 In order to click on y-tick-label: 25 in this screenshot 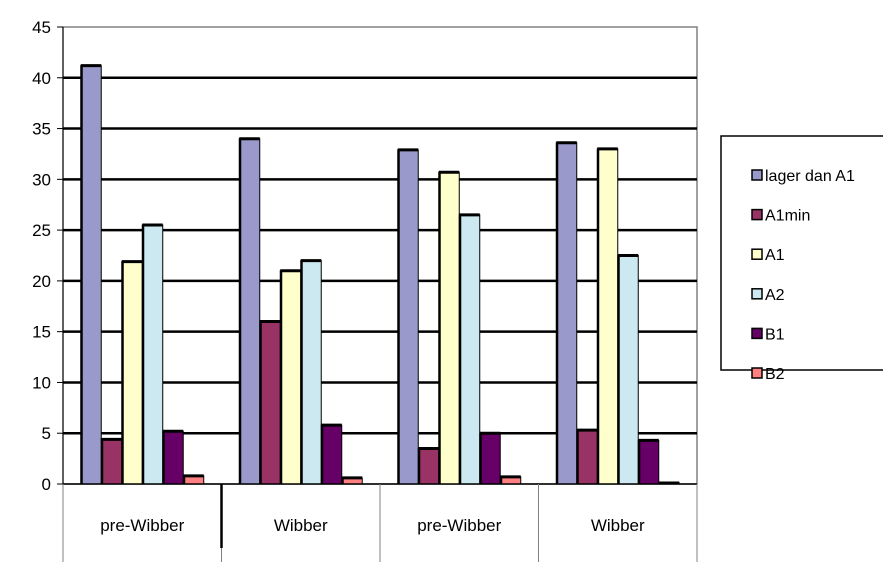, I will do `click(41, 230)`.